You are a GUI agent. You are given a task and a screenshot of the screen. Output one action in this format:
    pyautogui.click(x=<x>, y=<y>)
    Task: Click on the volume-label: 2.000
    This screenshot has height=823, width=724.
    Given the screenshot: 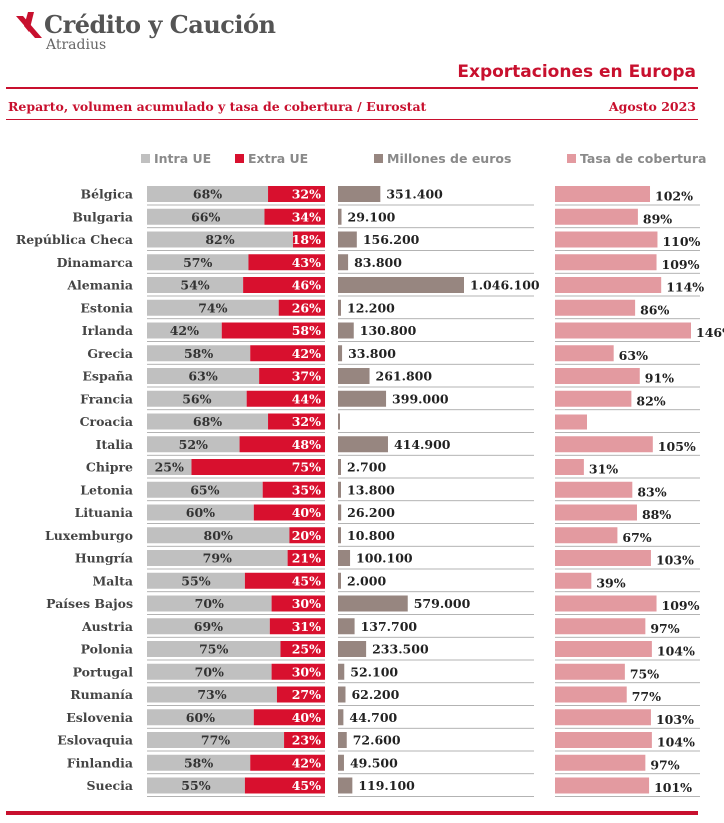 What is the action you would take?
    pyautogui.click(x=366, y=580)
    